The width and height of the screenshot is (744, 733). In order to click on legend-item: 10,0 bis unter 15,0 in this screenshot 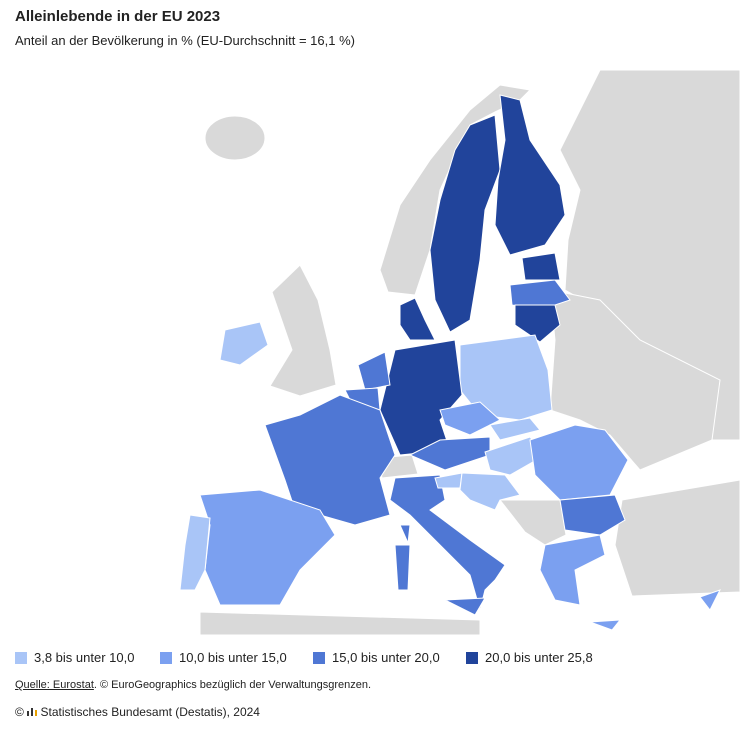, I will do `click(223, 657)`.